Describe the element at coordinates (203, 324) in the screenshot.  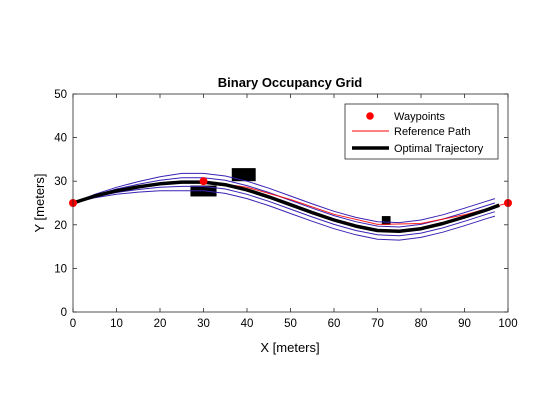
I see `x-tick-label: 30` at that location.